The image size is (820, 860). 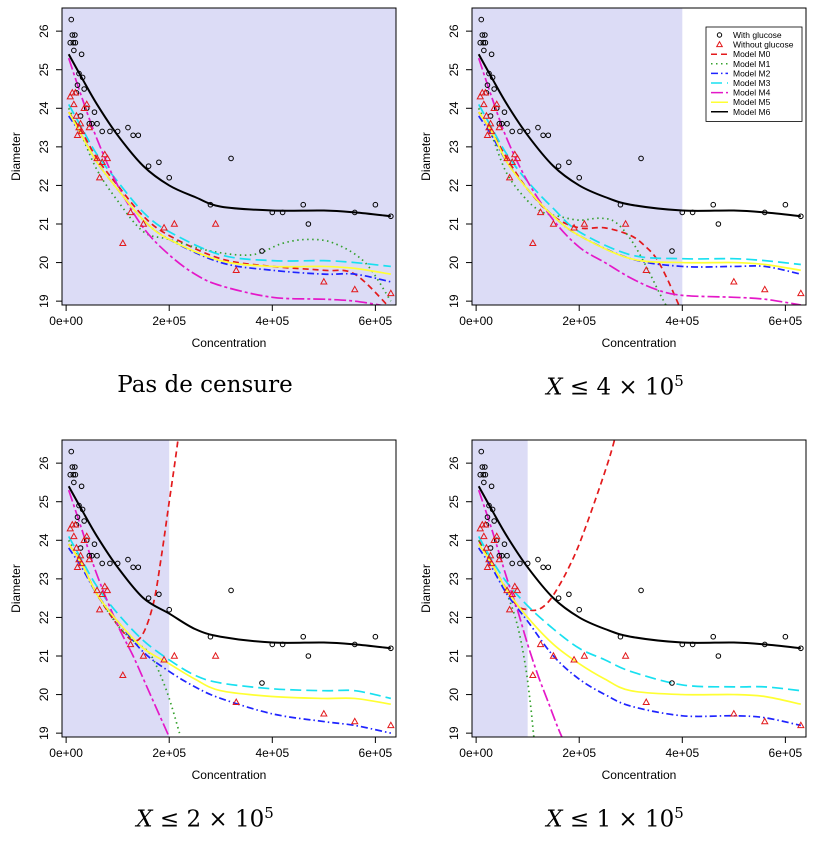 I want to click on caption-relation: ≤ 2 × 10, so click(x=208, y=819).